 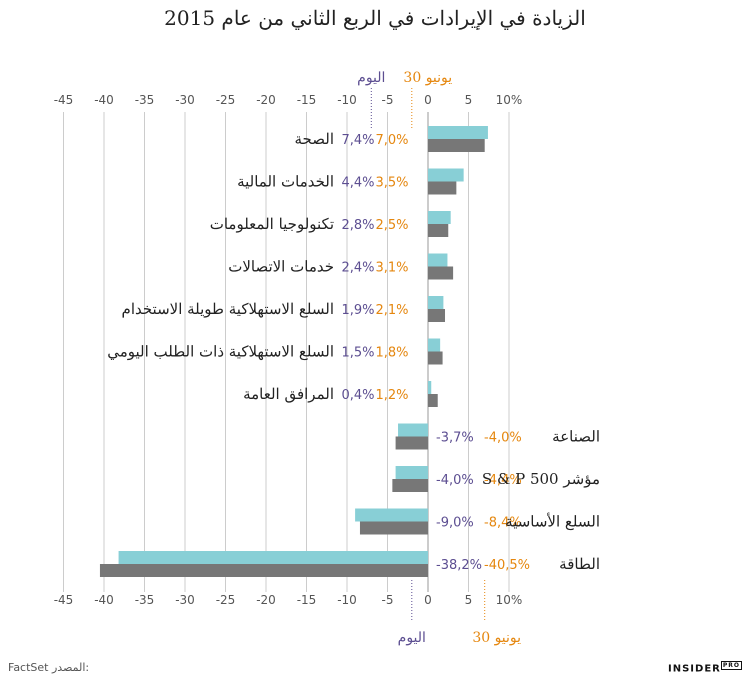 I want to click on value-label-today: -9,0%, so click(x=455, y=523).